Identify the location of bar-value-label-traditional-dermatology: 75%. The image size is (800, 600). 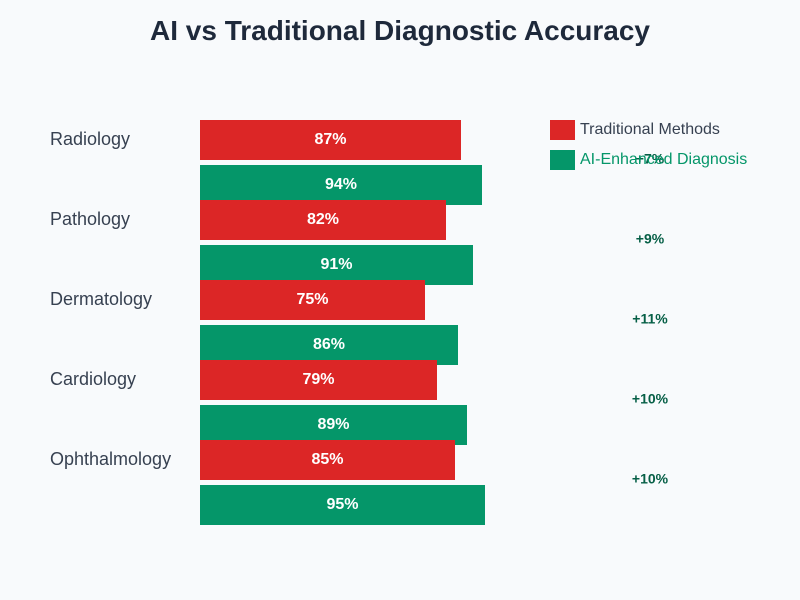
(312, 299).